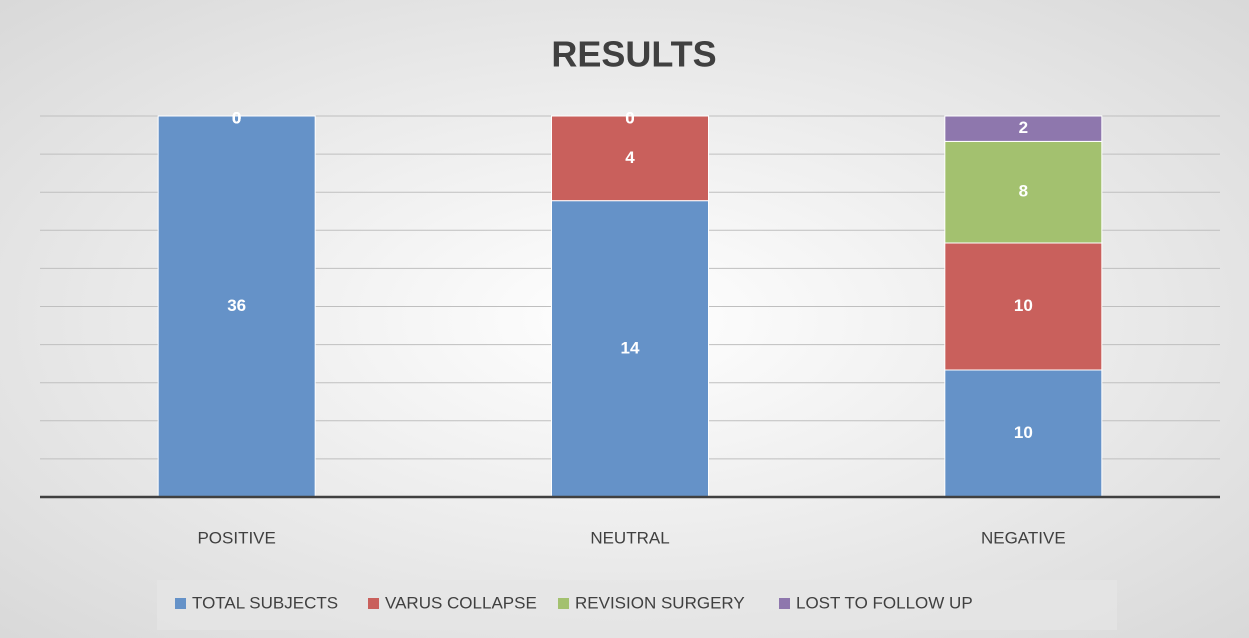 Image resolution: width=1249 pixels, height=638 pixels. I want to click on x-tick-label: NEUTRAL, so click(629, 537).